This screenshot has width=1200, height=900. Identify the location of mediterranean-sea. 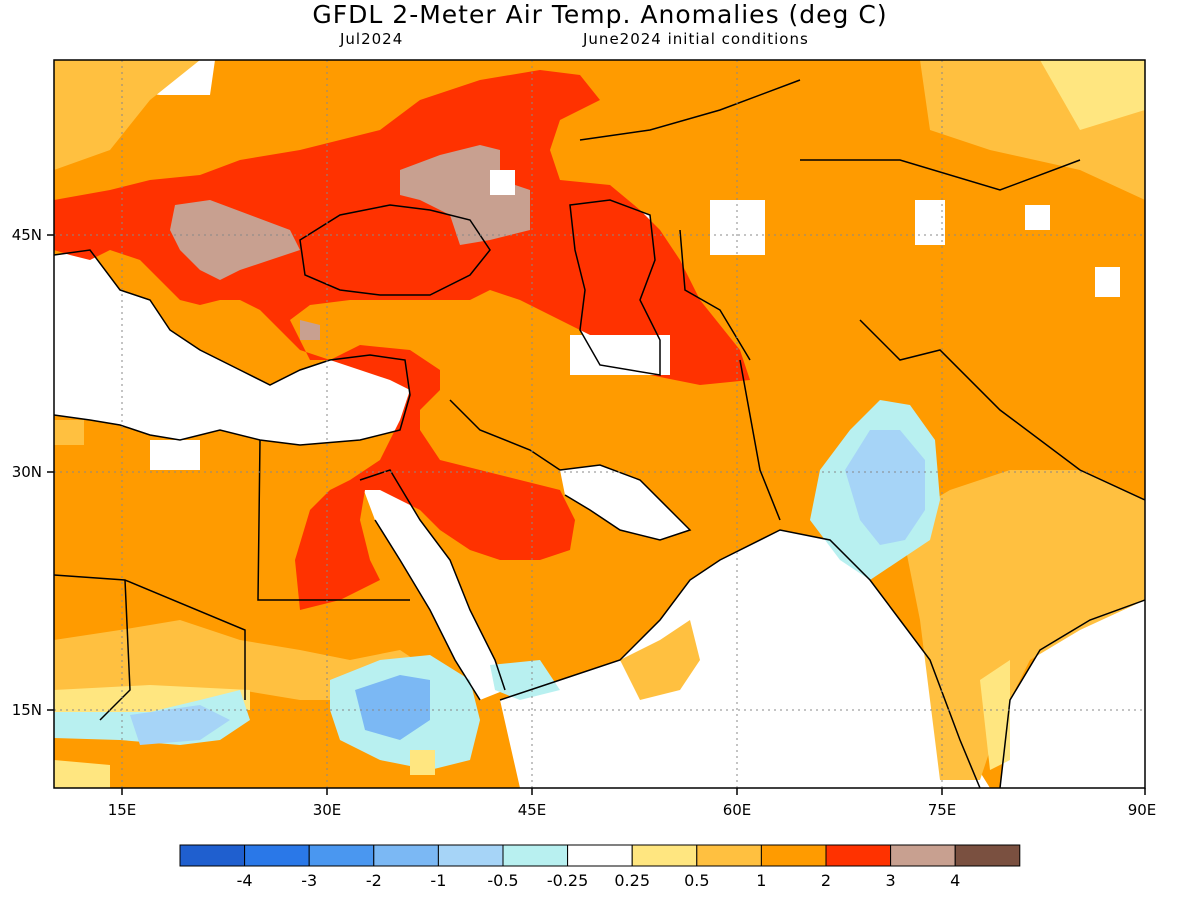
(232, 347).